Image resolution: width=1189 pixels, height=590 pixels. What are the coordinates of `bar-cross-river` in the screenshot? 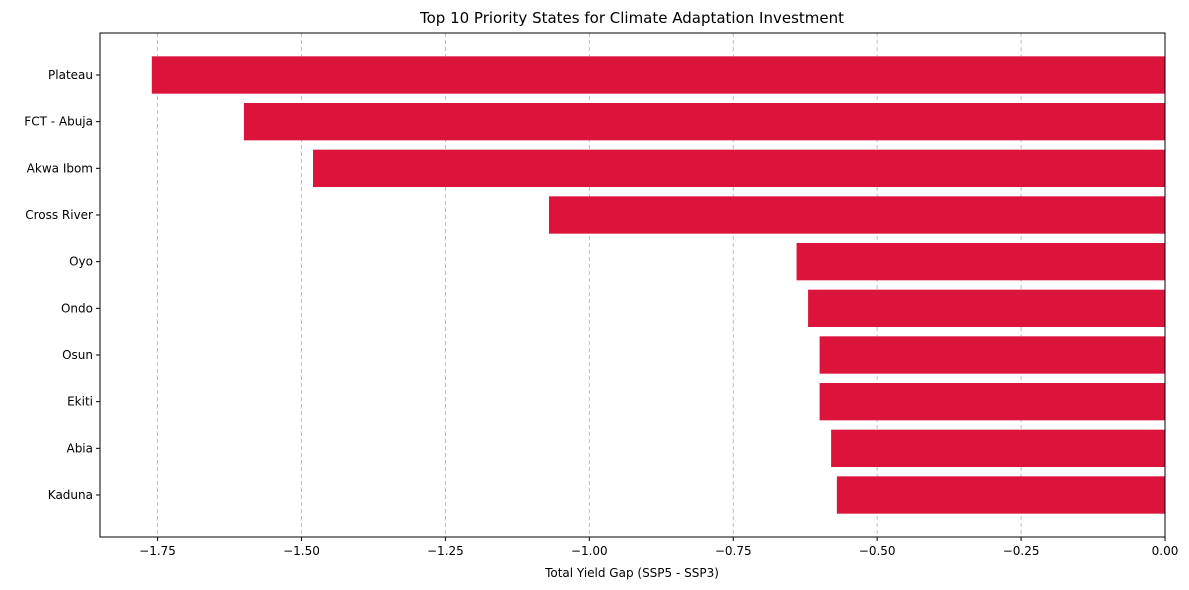 It's located at (857, 215).